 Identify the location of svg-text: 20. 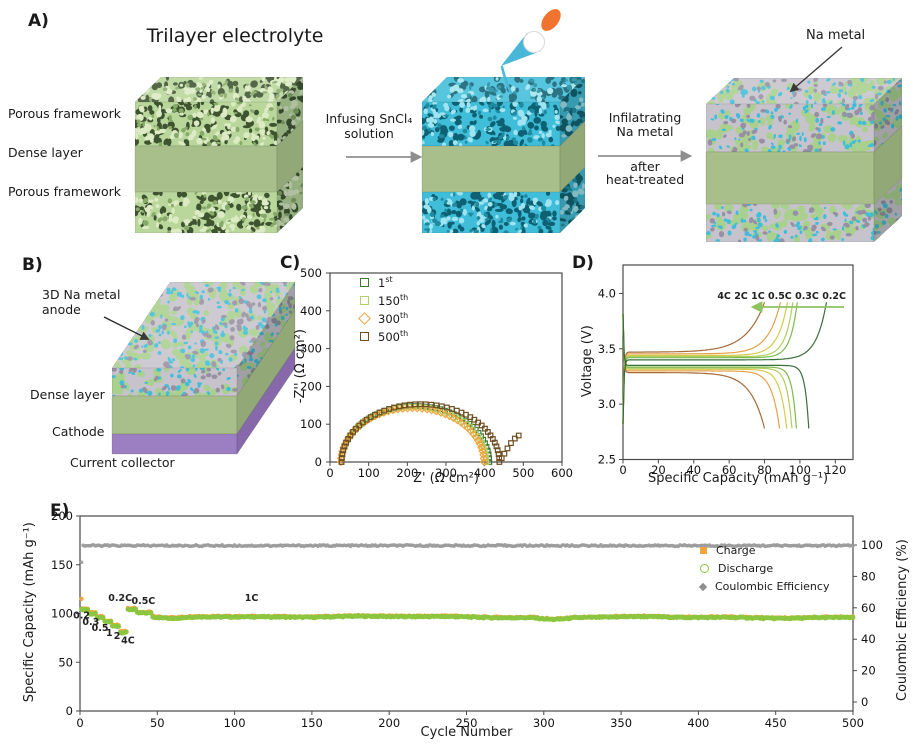
(868, 671).